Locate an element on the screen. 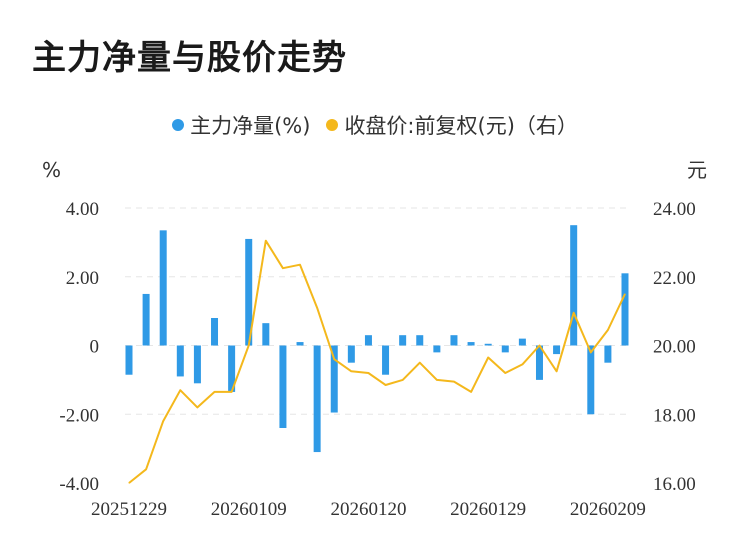 The width and height of the screenshot is (750, 558). left-axis-unit: % is located at coordinates (51, 170).